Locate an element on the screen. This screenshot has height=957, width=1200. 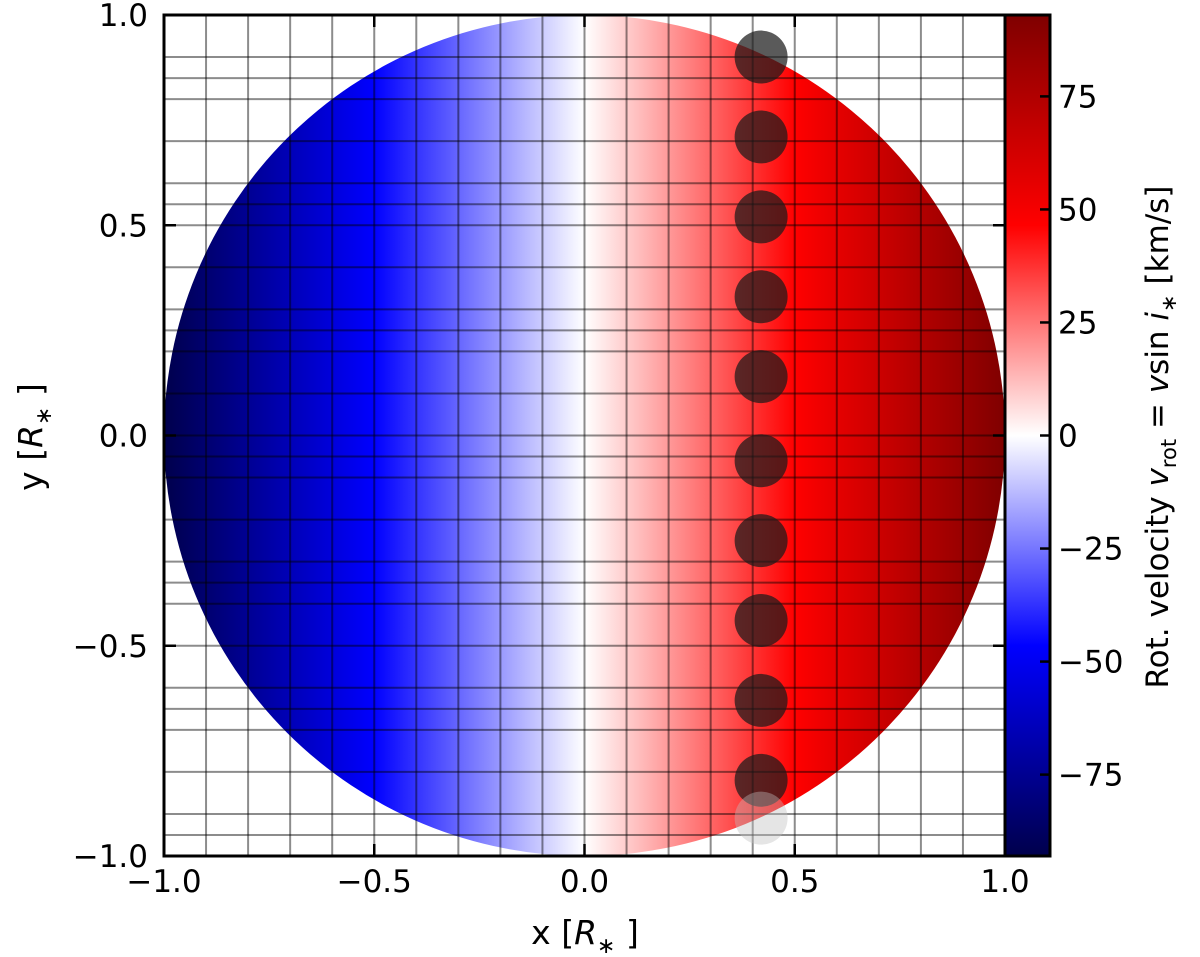
y-tick-label: 0.5 is located at coordinates (123, 226).